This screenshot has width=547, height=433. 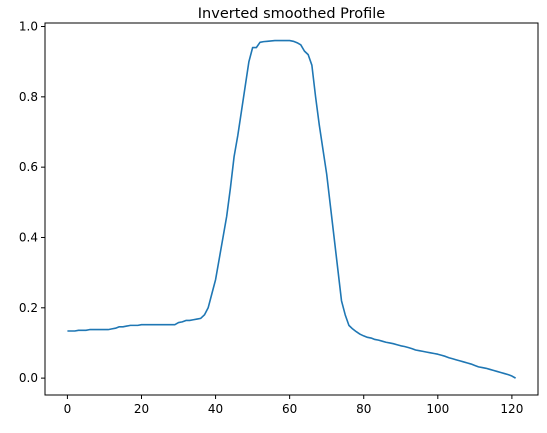 What do you see at coordinates (28, 167) in the screenshot?
I see `y-tick-label: 0.6` at bounding box center [28, 167].